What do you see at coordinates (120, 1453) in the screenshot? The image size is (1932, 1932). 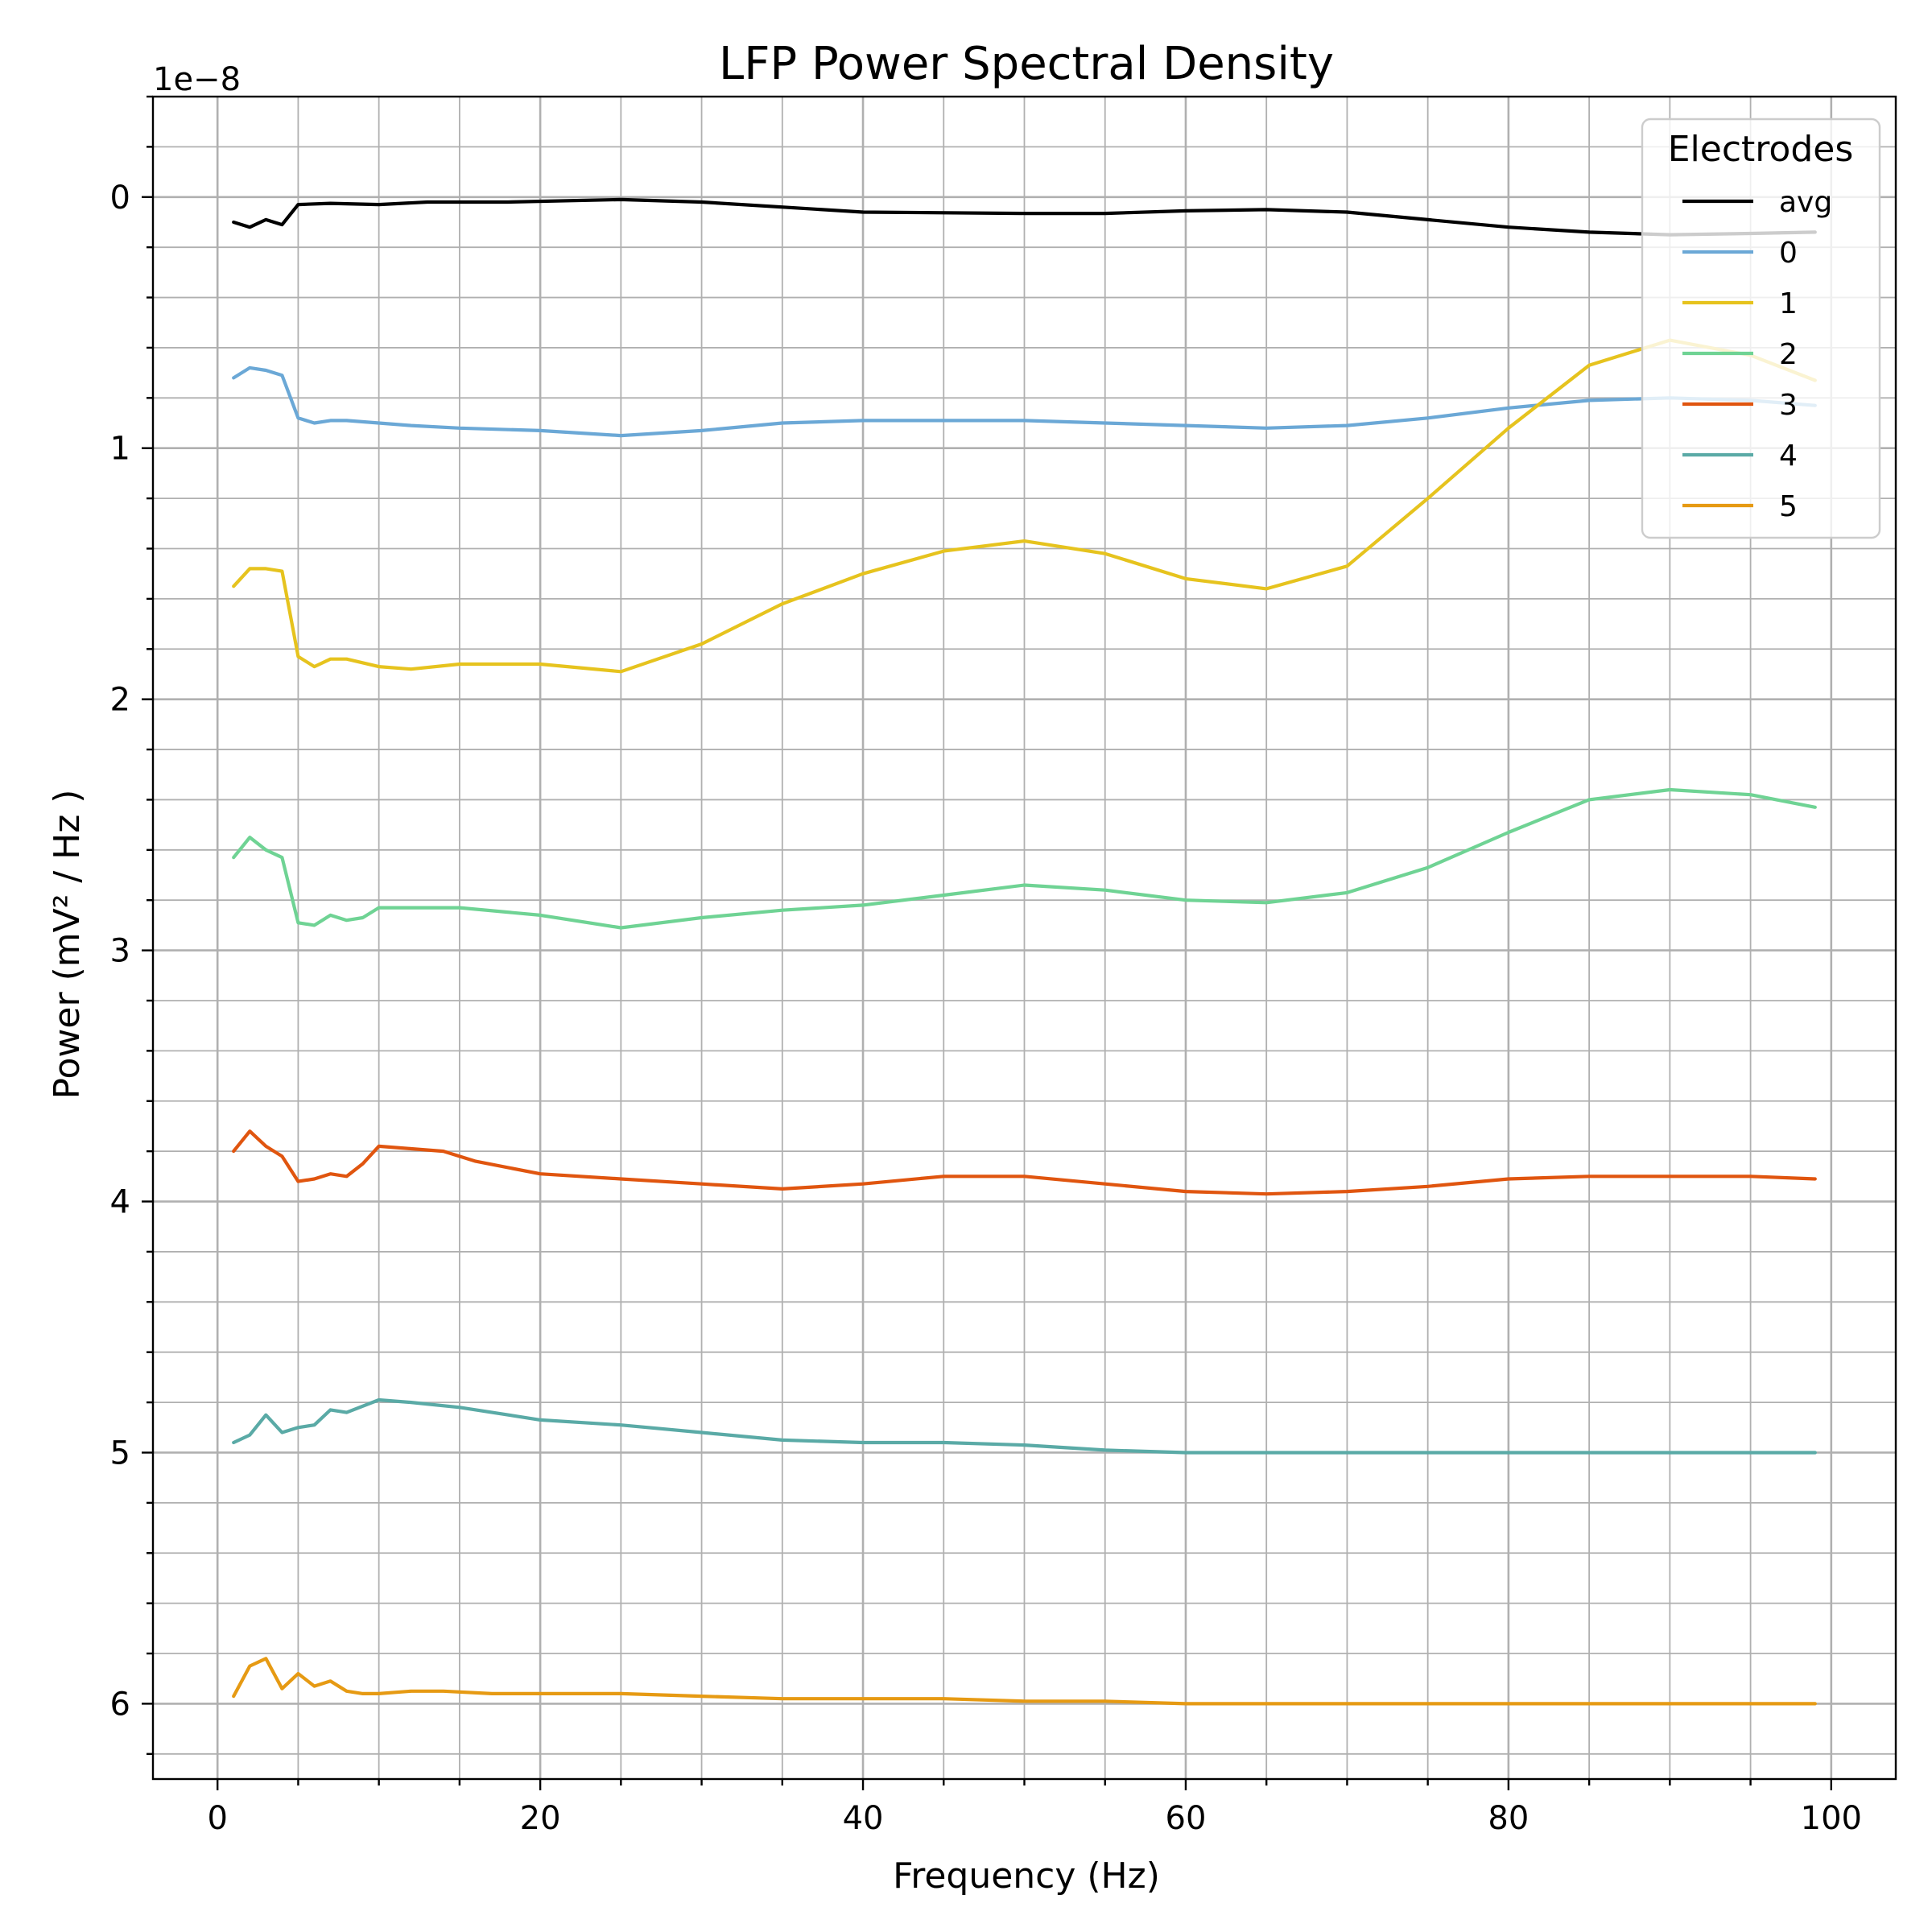 I see `y-tick-label: 5` at bounding box center [120, 1453].